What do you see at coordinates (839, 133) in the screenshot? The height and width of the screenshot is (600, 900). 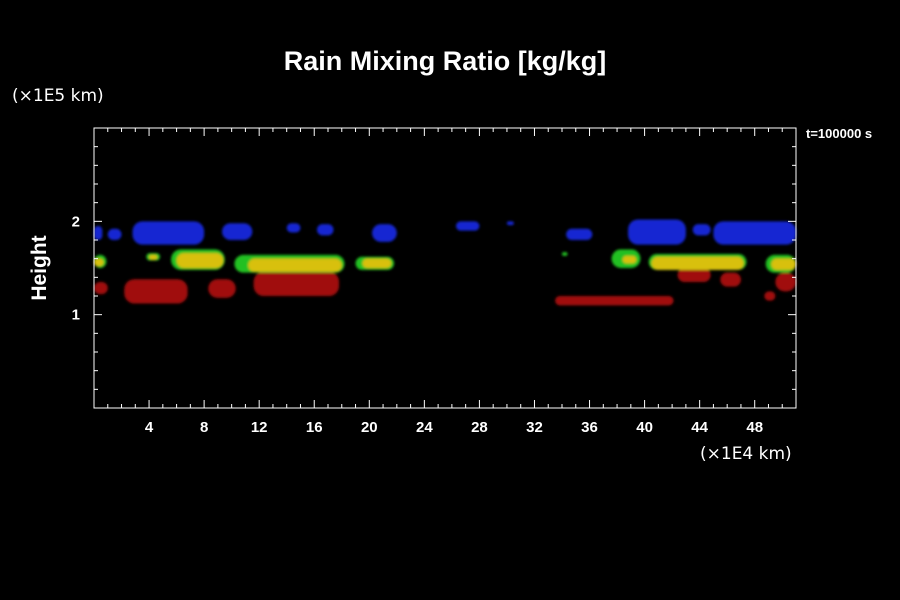 I see `time-label: t=100000 s` at bounding box center [839, 133].